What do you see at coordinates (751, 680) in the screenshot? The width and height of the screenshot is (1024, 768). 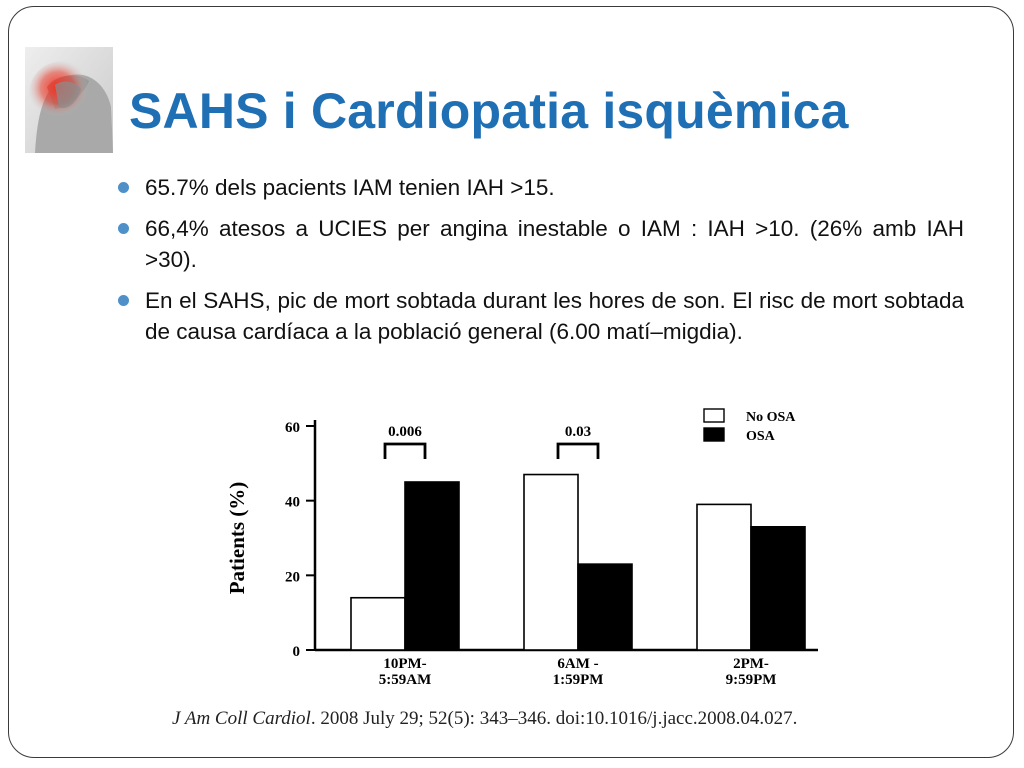 I see `x-tick-label: 9:59PM` at bounding box center [751, 680].